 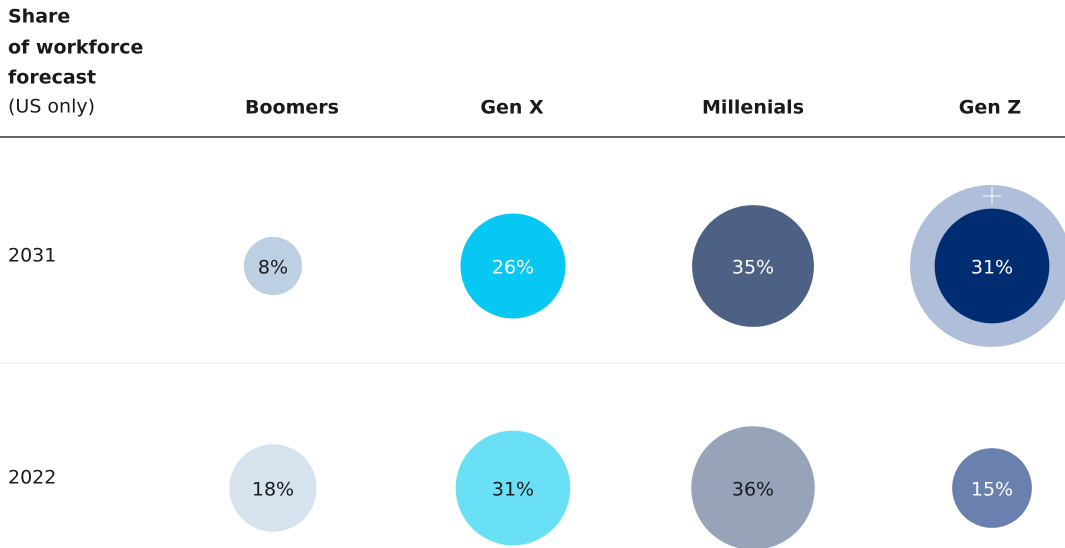 I want to click on column-header: Boomers, so click(x=292, y=108).